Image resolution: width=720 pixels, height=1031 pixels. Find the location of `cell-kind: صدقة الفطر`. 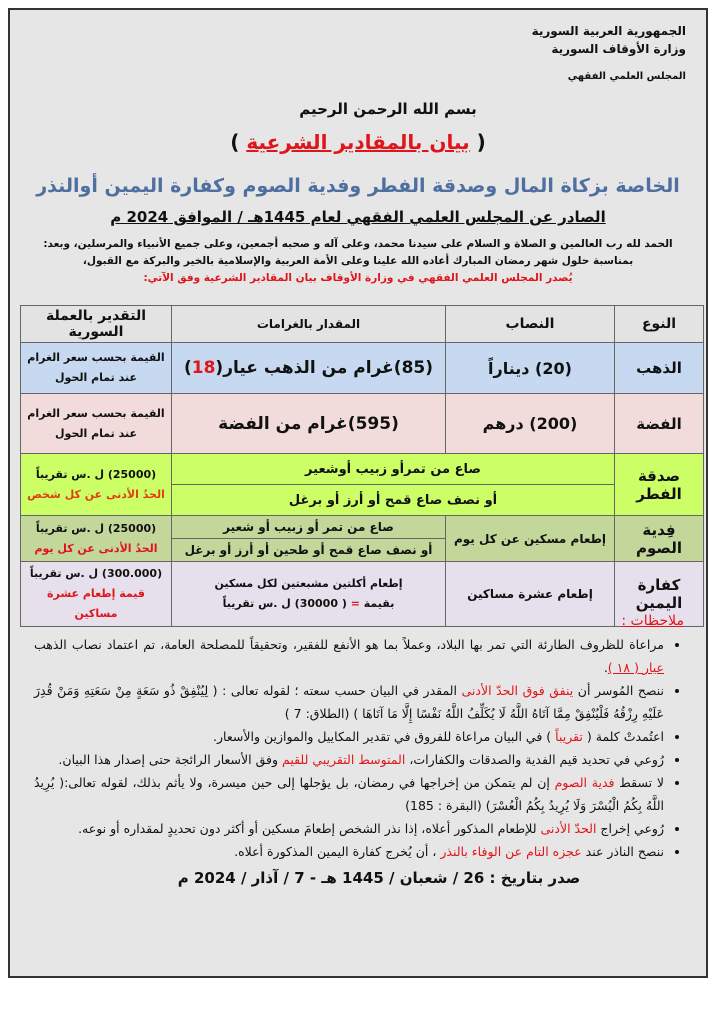

cell-kind: صدقة الفطر is located at coordinates (659, 484).